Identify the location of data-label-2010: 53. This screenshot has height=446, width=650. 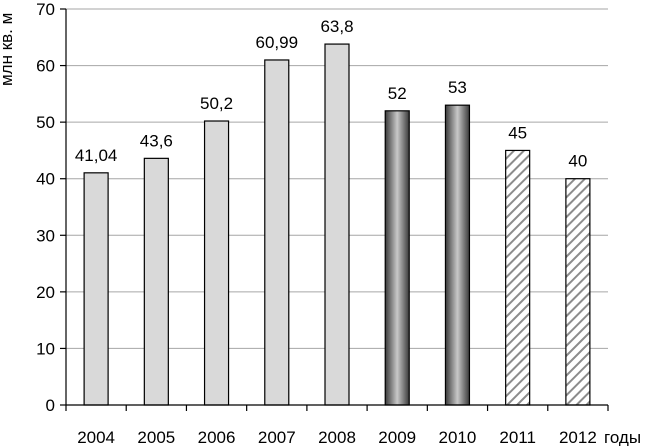
(457, 87).